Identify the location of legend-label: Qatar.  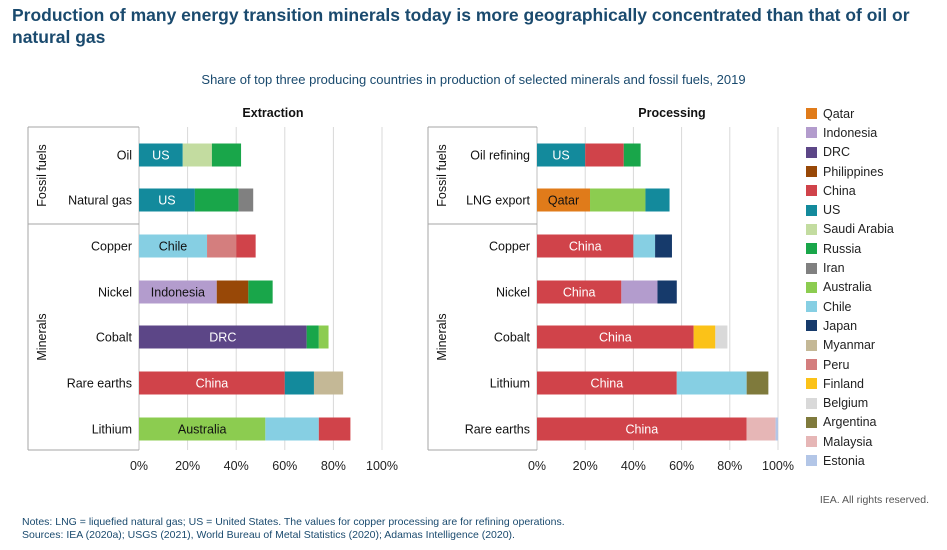
(839, 113).